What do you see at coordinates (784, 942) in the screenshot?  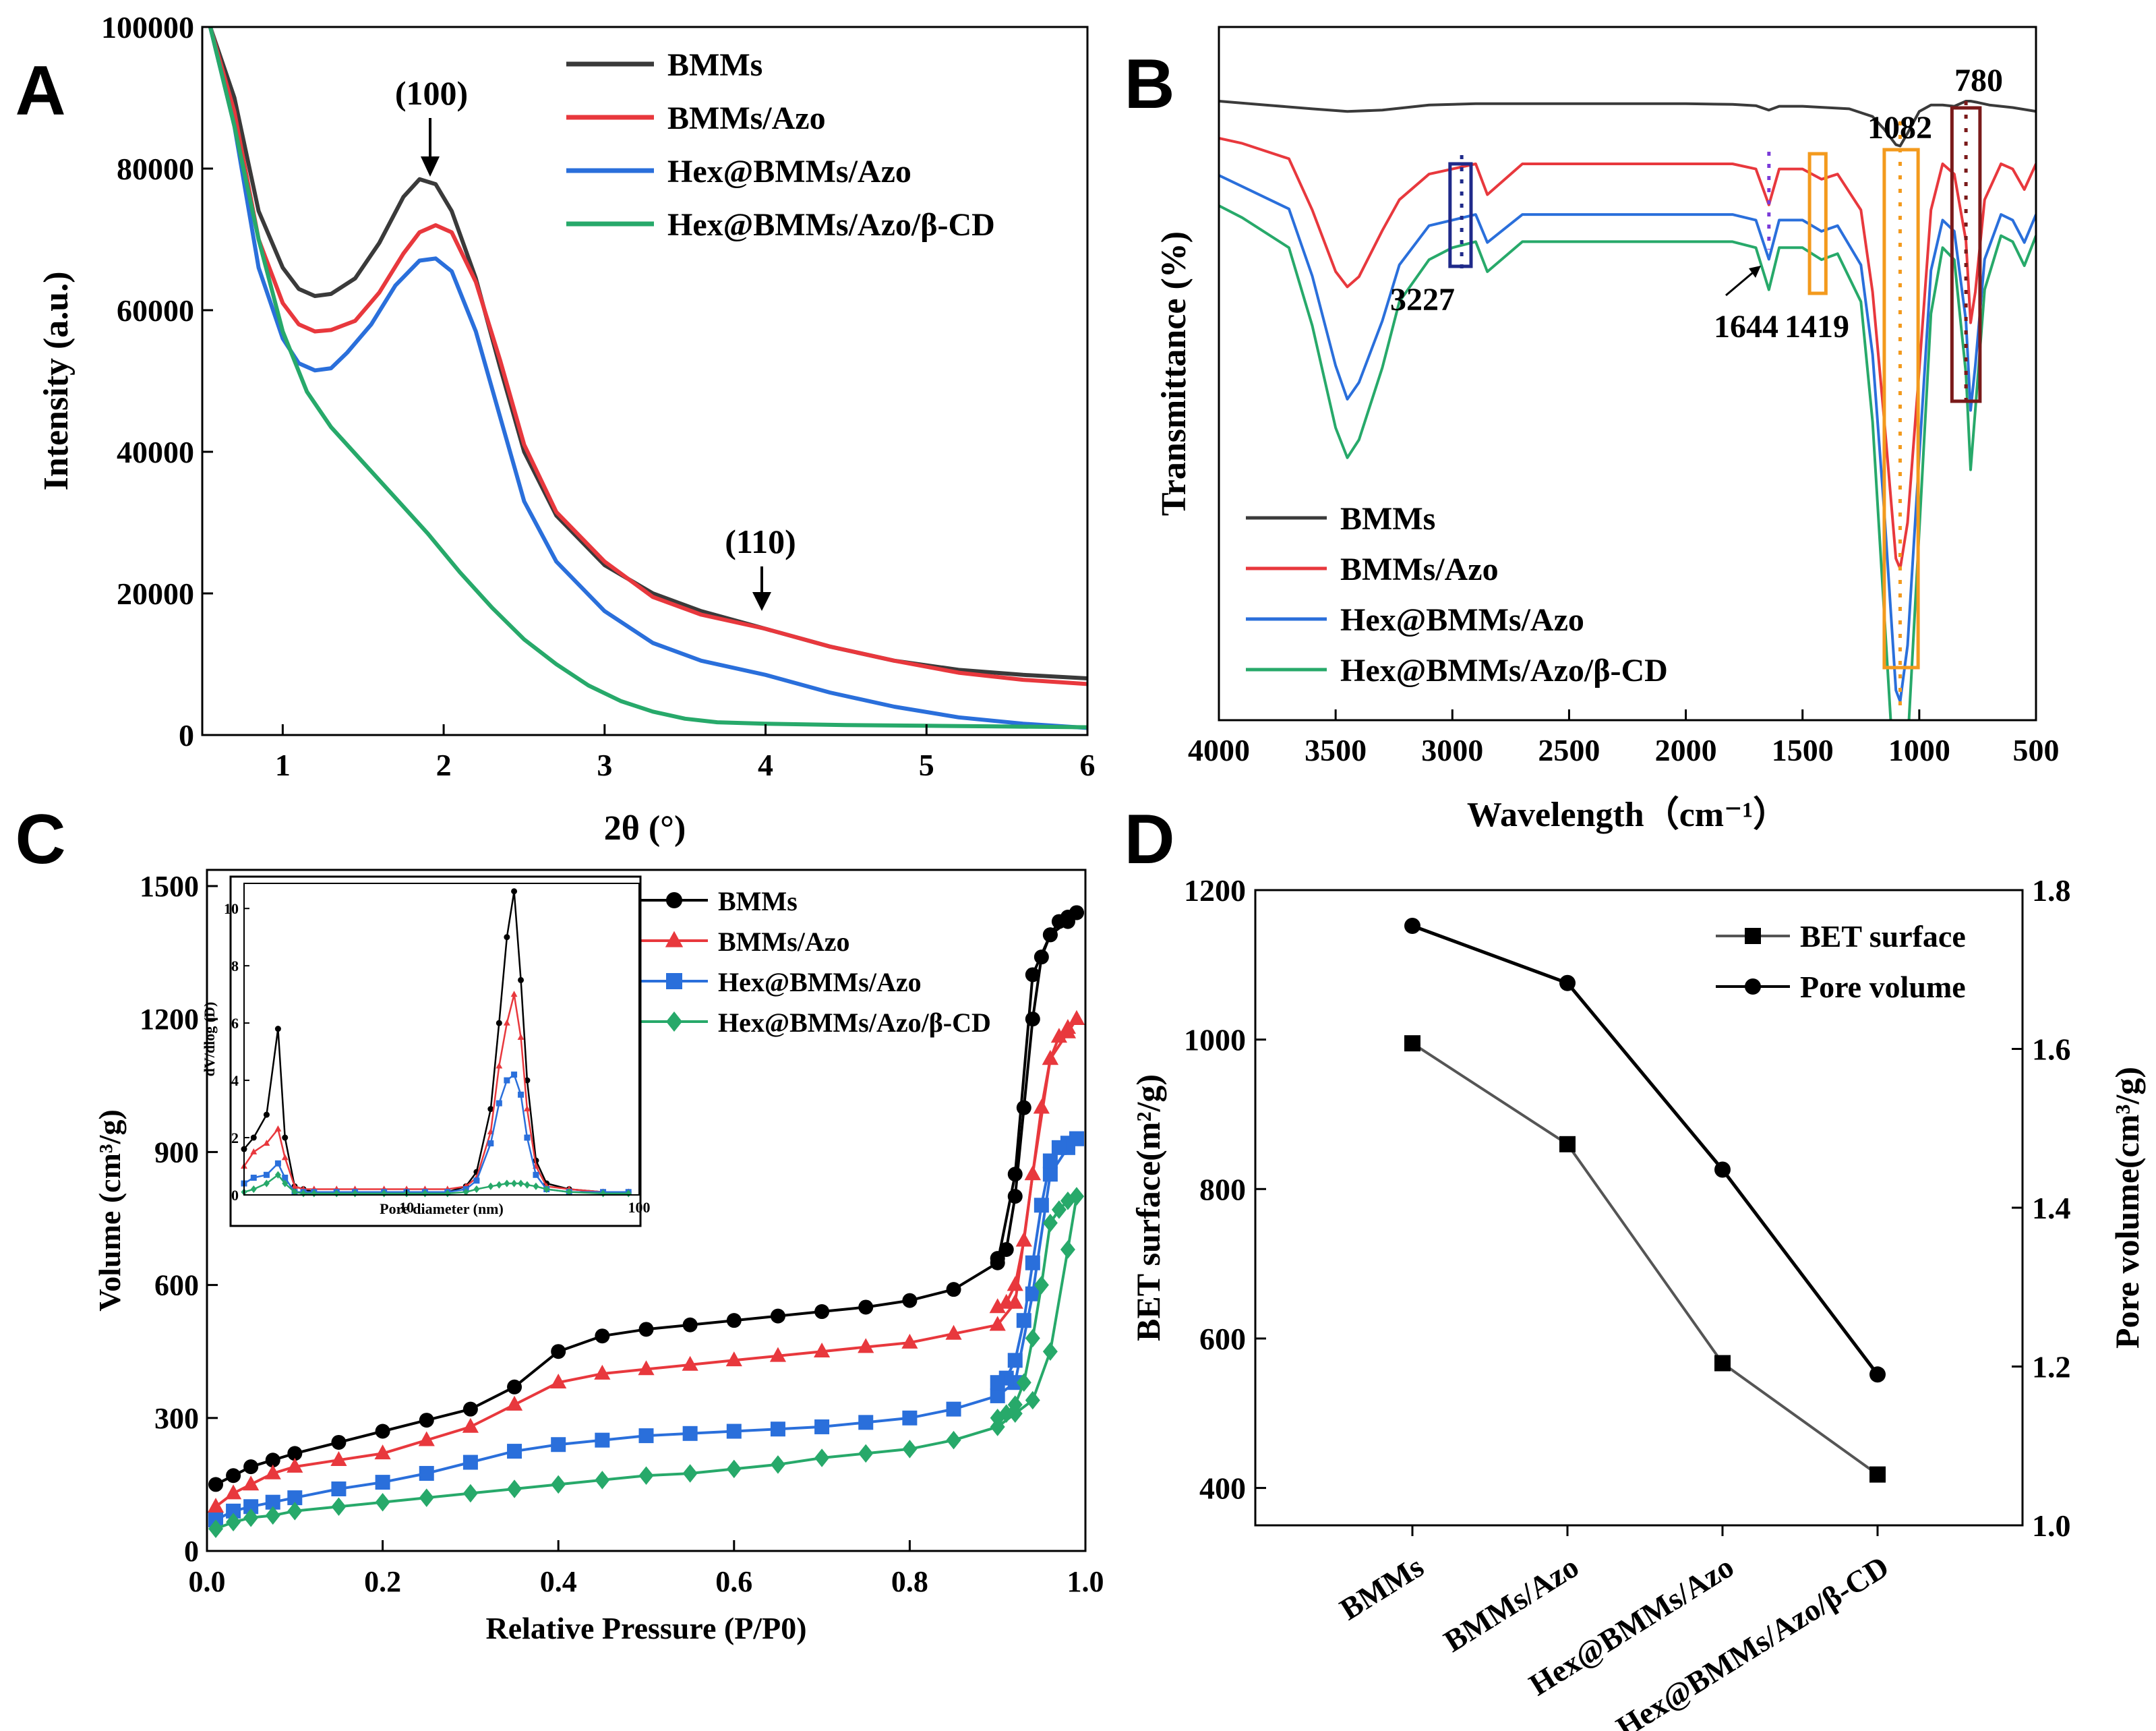 I see `legend-label: BMMs/Azo` at bounding box center [784, 942].